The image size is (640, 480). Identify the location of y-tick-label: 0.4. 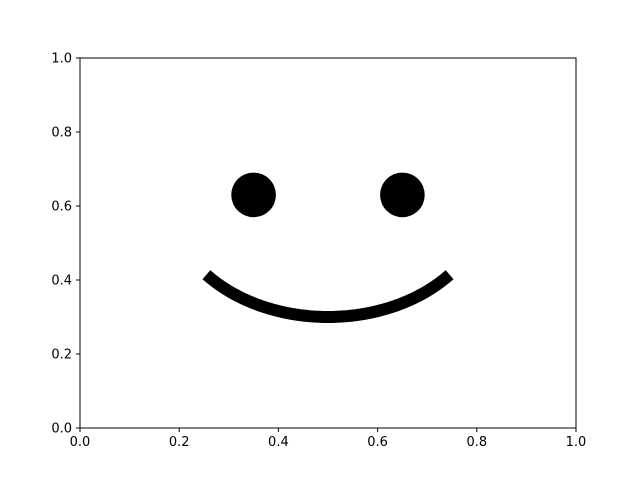
(61, 281).